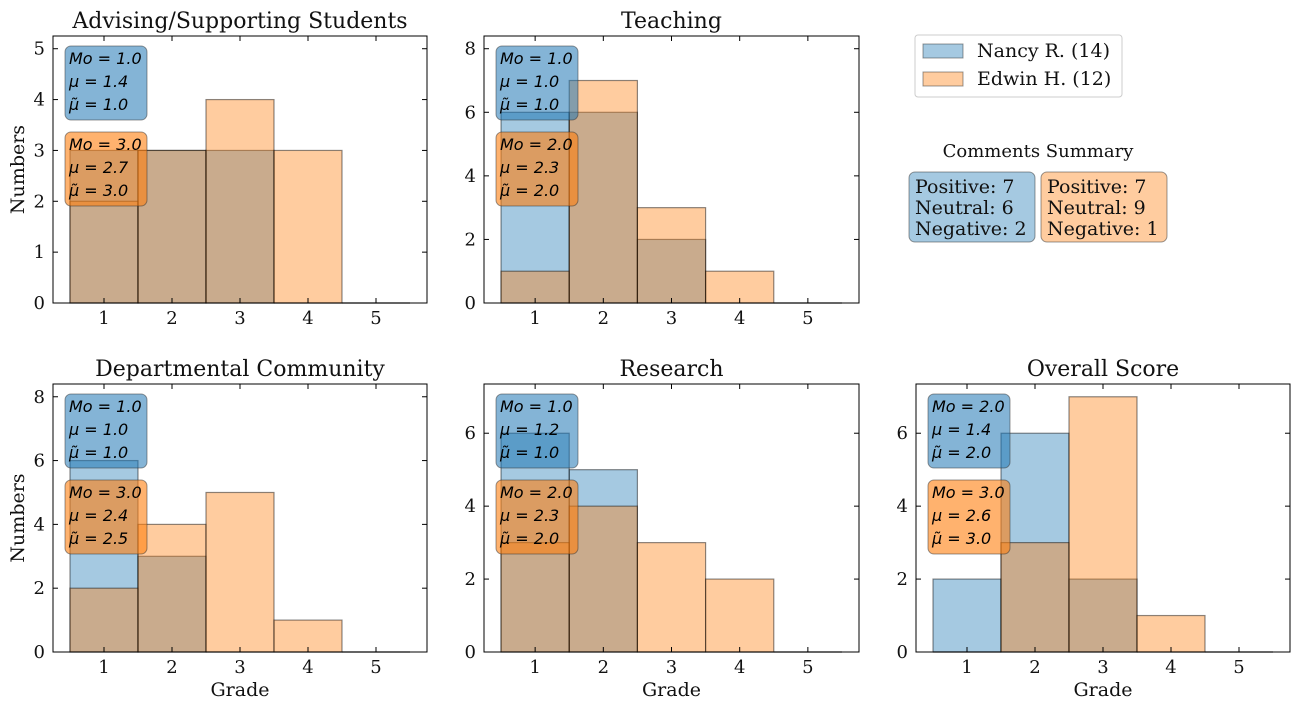 The image size is (1300, 709). Describe the element at coordinates (98, 190) in the screenshot. I see `stats-edwin-2: μ̃ = 3.0` at that location.